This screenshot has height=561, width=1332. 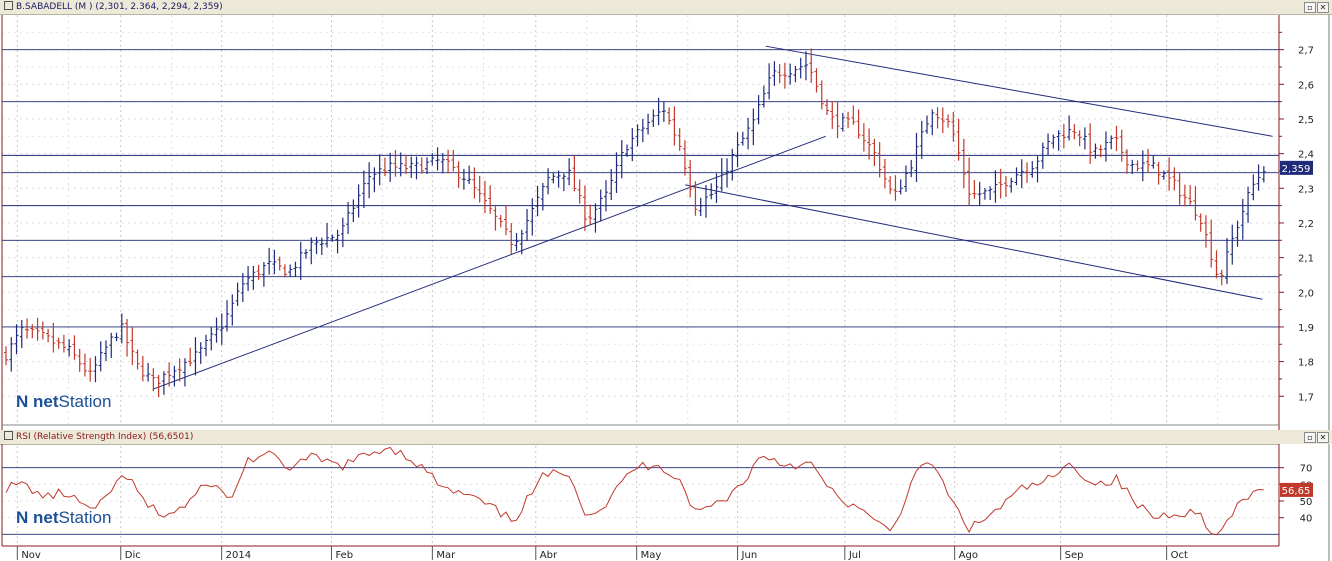 I want to click on y-tick-label: 2,3, so click(x=1306, y=189).